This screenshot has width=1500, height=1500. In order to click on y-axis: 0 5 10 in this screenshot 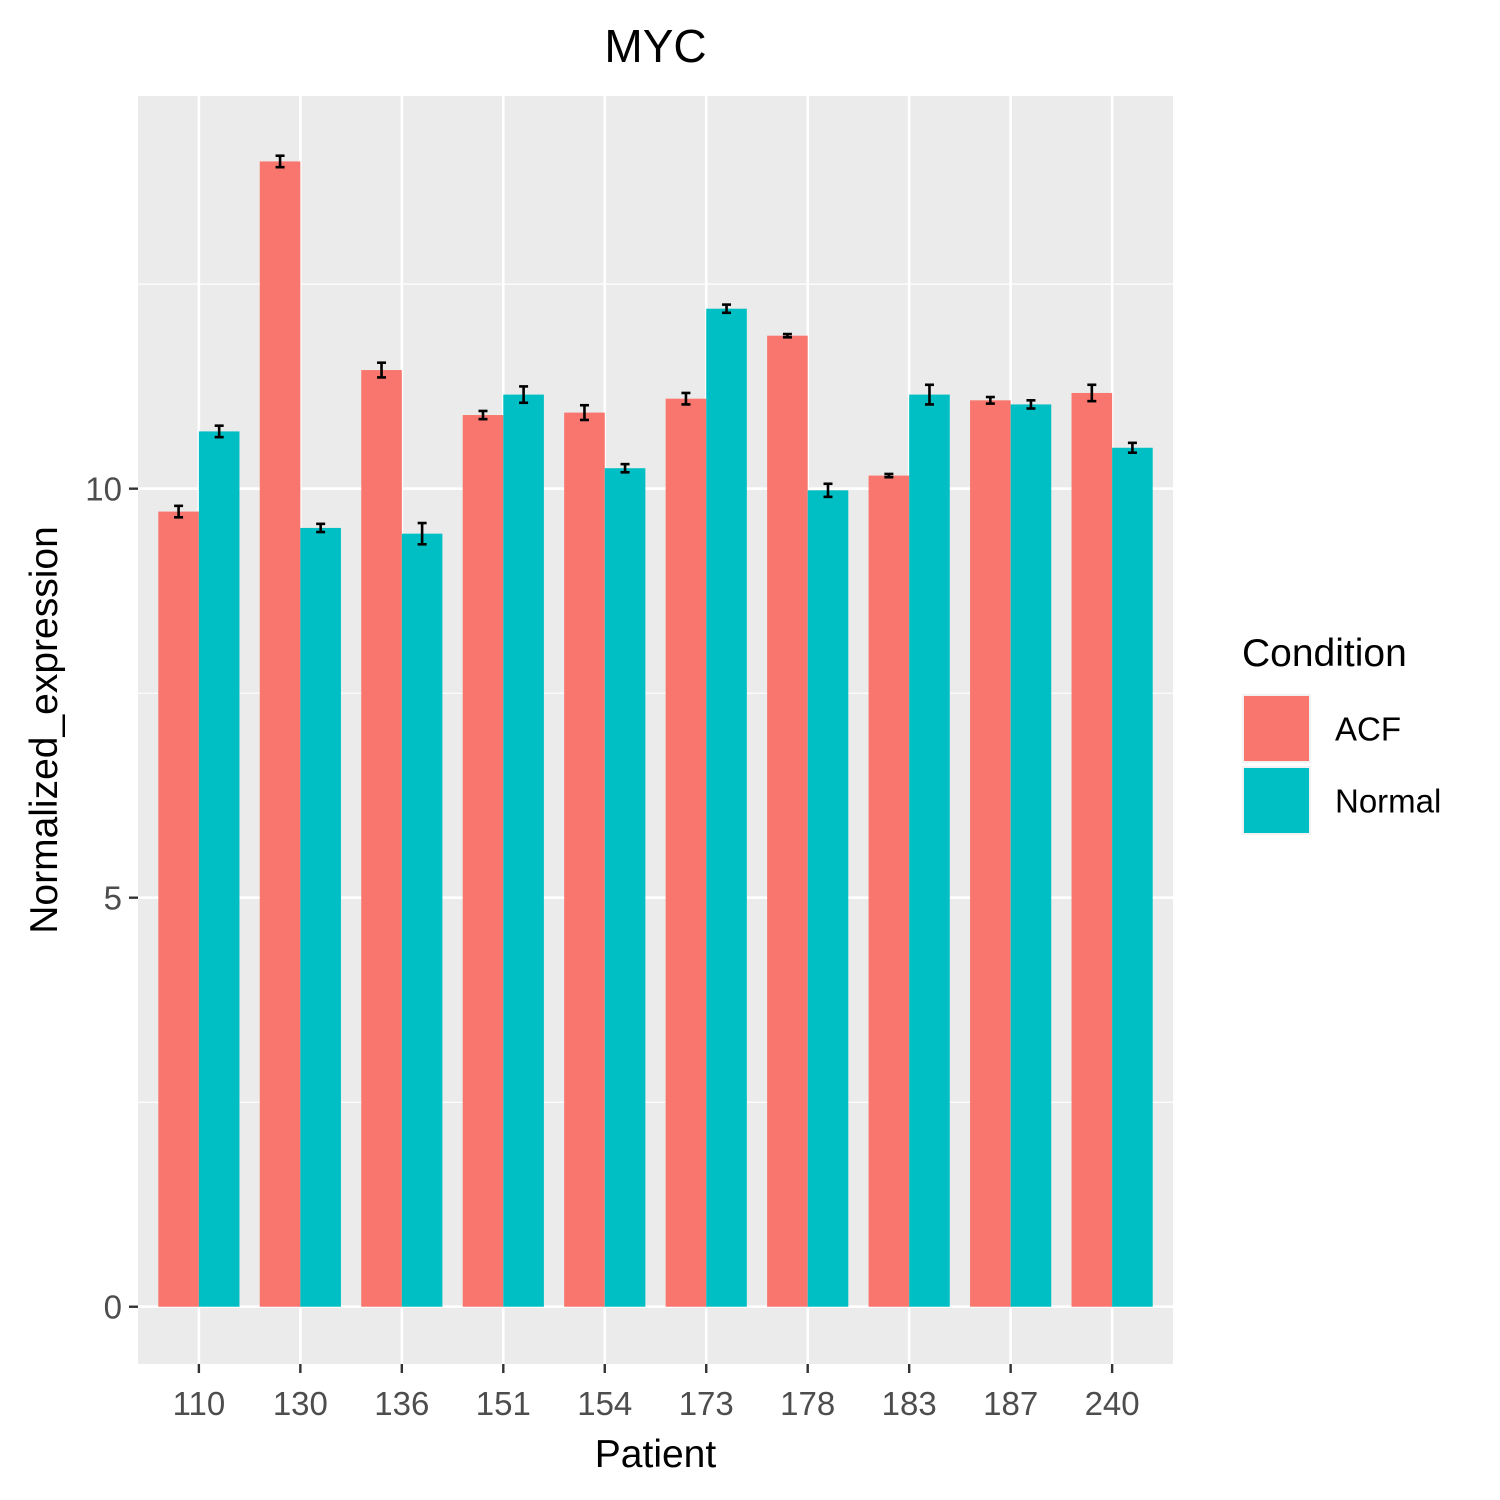, I will do `click(111, 898)`.